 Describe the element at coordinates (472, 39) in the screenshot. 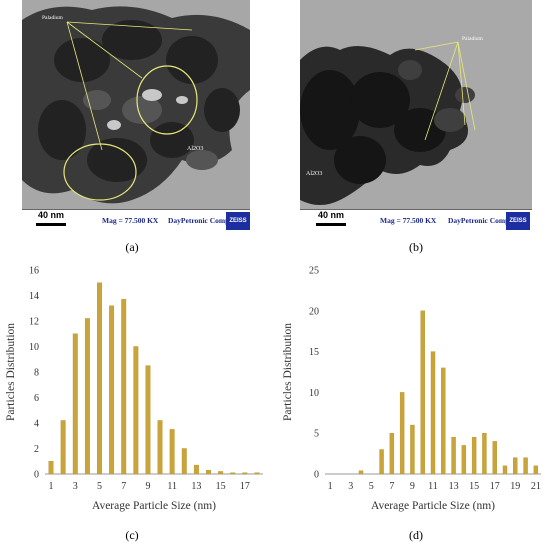

I see `annotation-b: Paladium` at that location.